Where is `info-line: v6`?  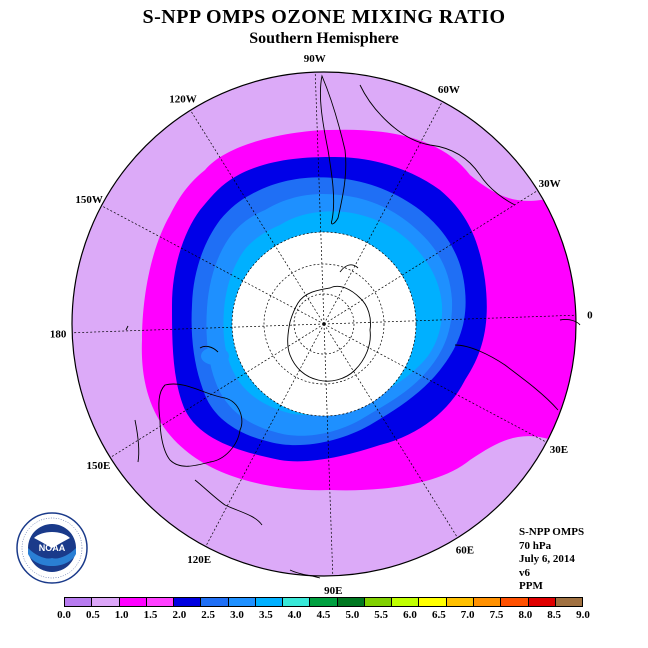 info-line: v6 is located at coordinates (524, 572).